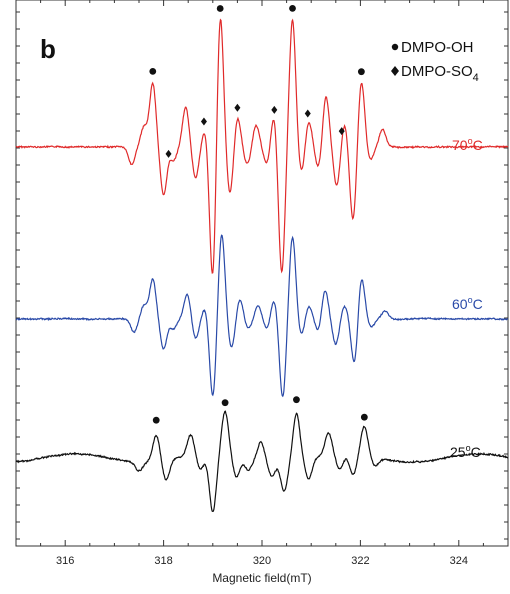 The width and height of the screenshot is (510, 594). I want to click on series-label-60c-unit: C, so click(478, 304).